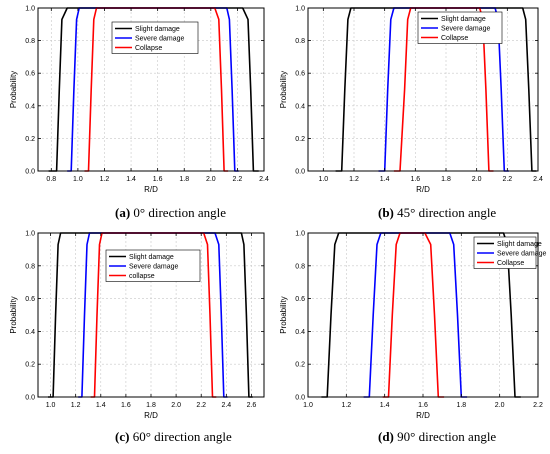 This screenshot has height=454, width=550. Describe the element at coordinates (51, 179) in the screenshot. I see `x-tick-label: 0.8` at that location.